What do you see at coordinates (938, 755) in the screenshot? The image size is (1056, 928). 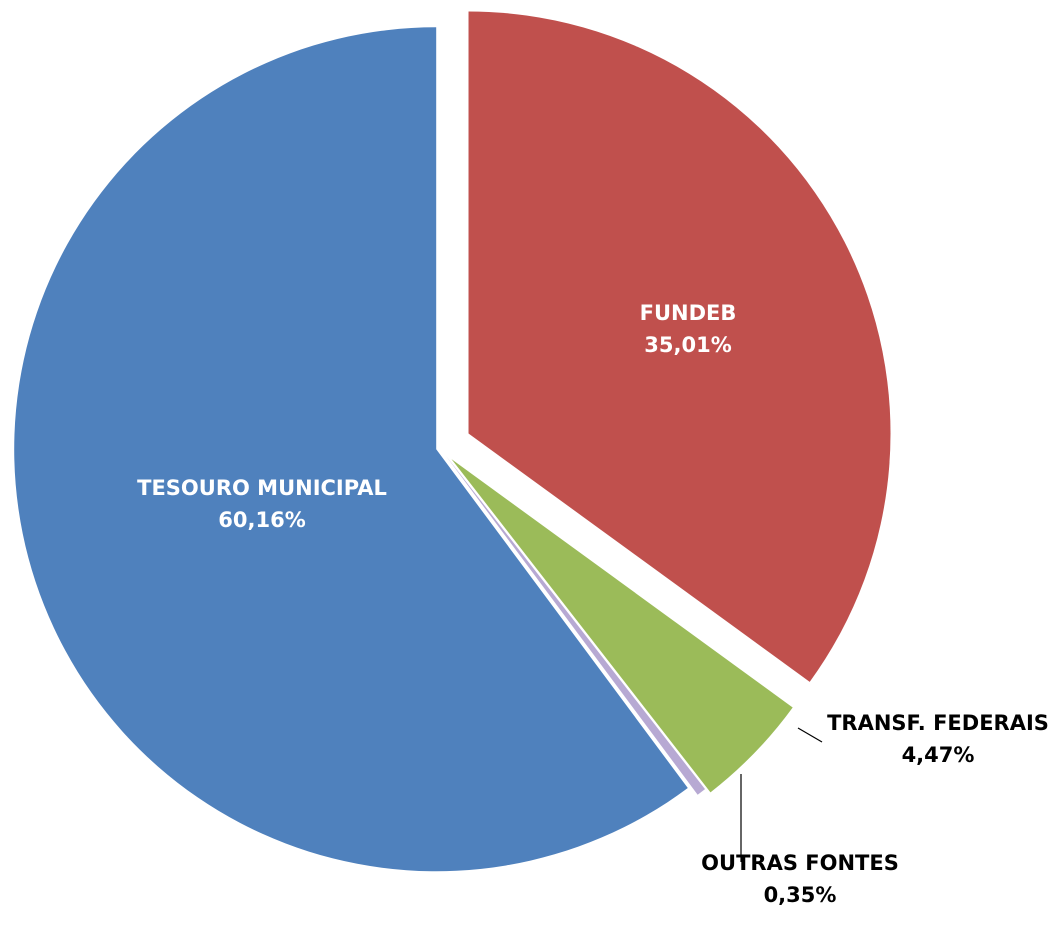 I see `value-label: 4,47%` at bounding box center [938, 755].